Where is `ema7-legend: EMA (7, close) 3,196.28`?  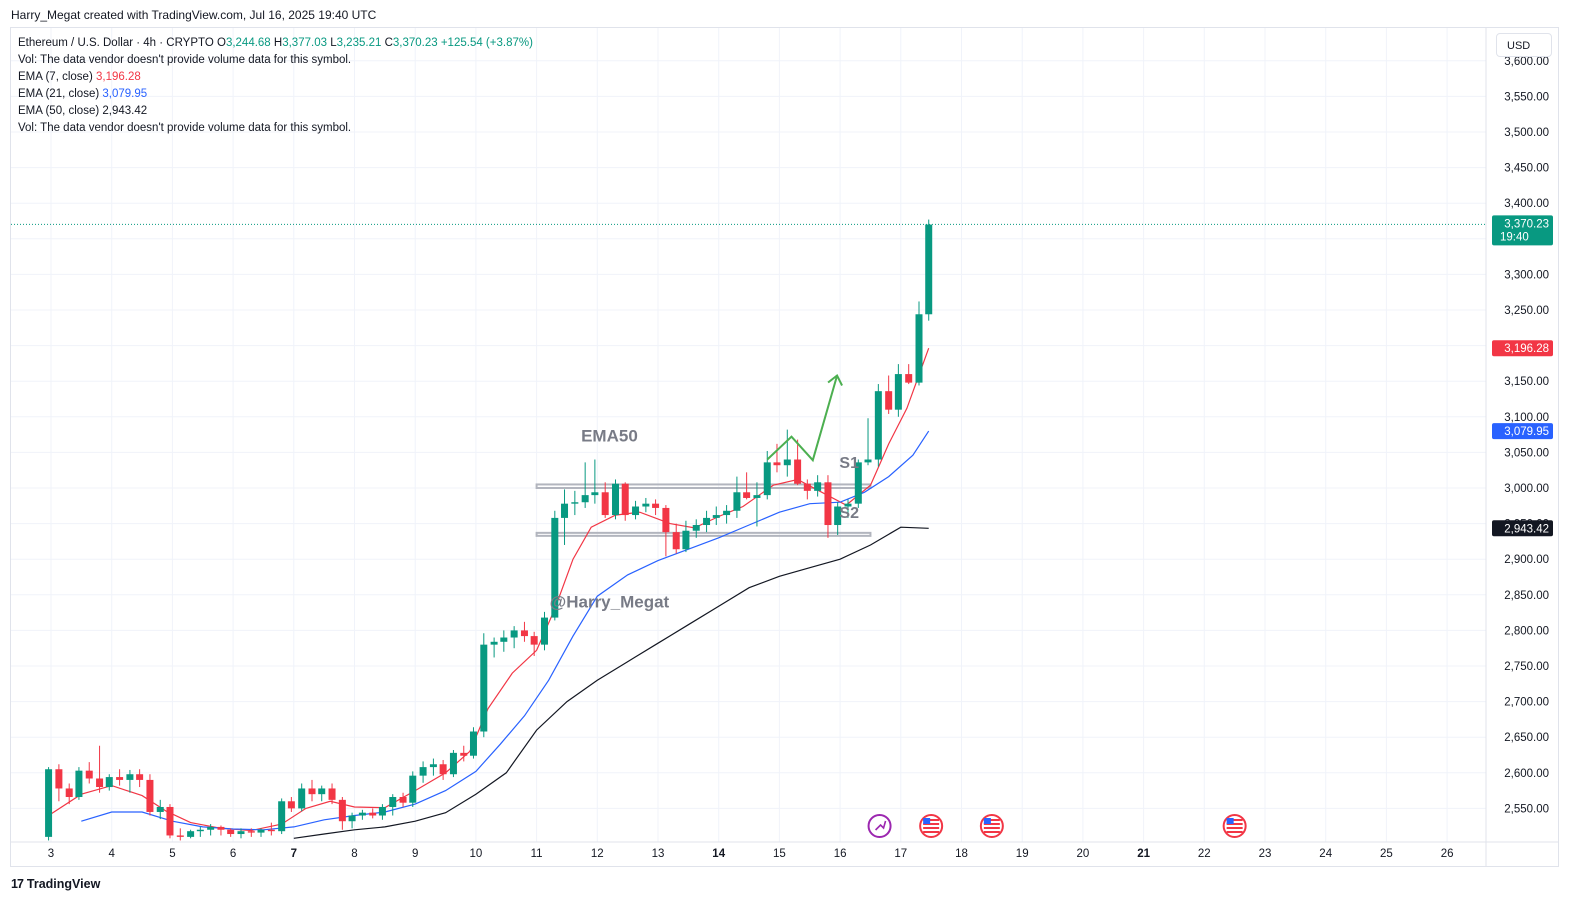 ema7-legend: EMA (7, close) 3,196.28 is located at coordinates (275, 77).